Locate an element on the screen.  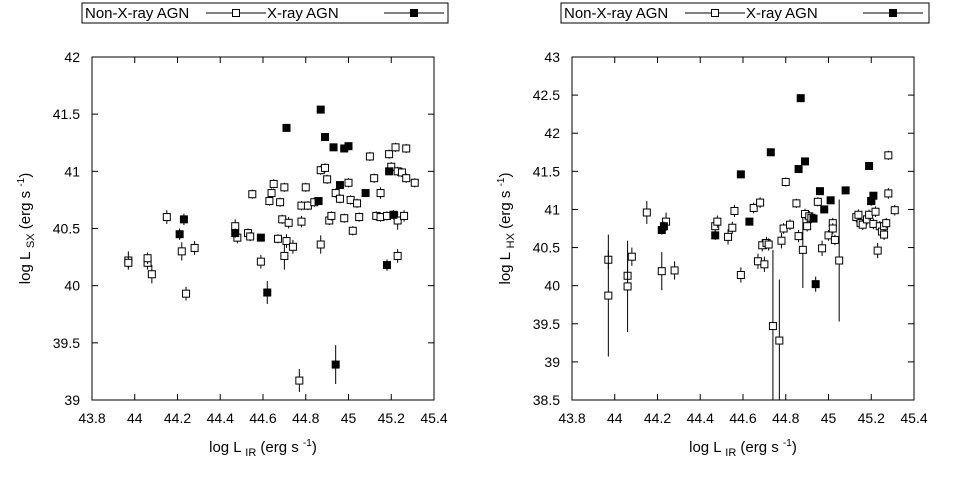
legend-marker-non-xray is located at coordinates (715, 13).